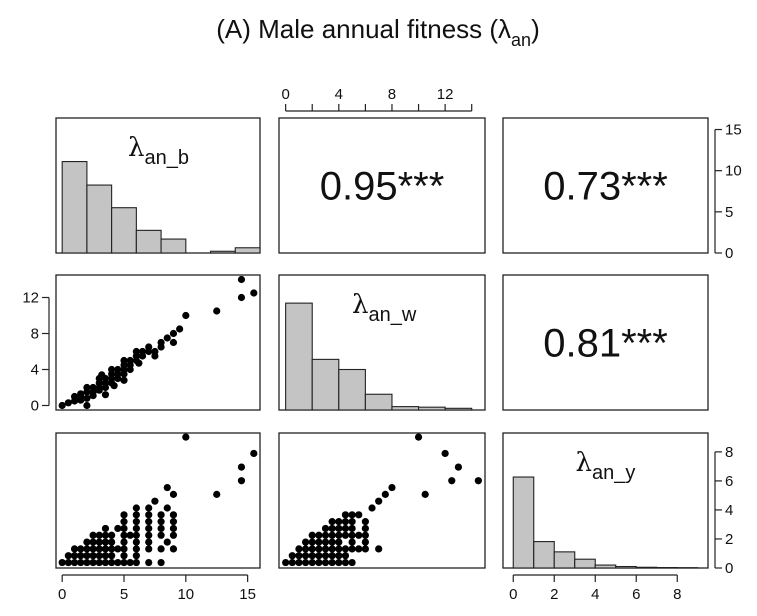 The width and height of the screenshot is (757, 616). What do you see at coordinates (605, 187) in the screenshot?
I see `correlation-value-1: 0.73***` at bounding box center [605, 187].